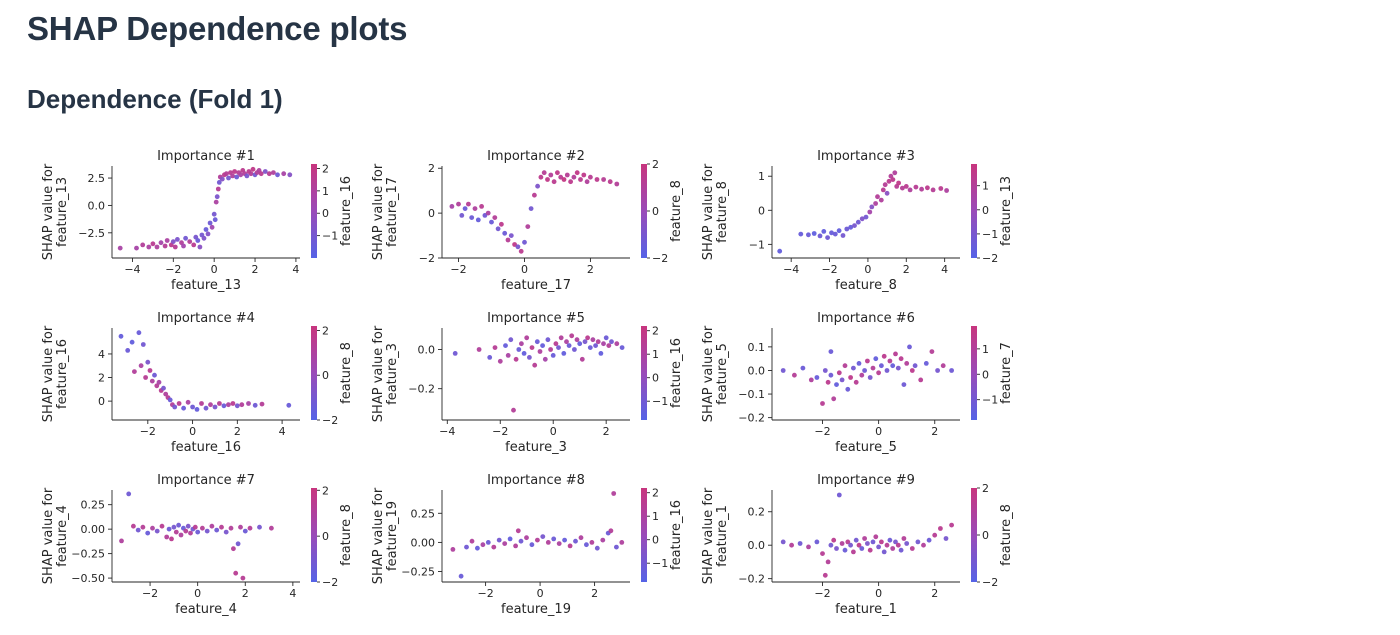  I want to click on colorbar-tick-label: −1, so click(660, 401).